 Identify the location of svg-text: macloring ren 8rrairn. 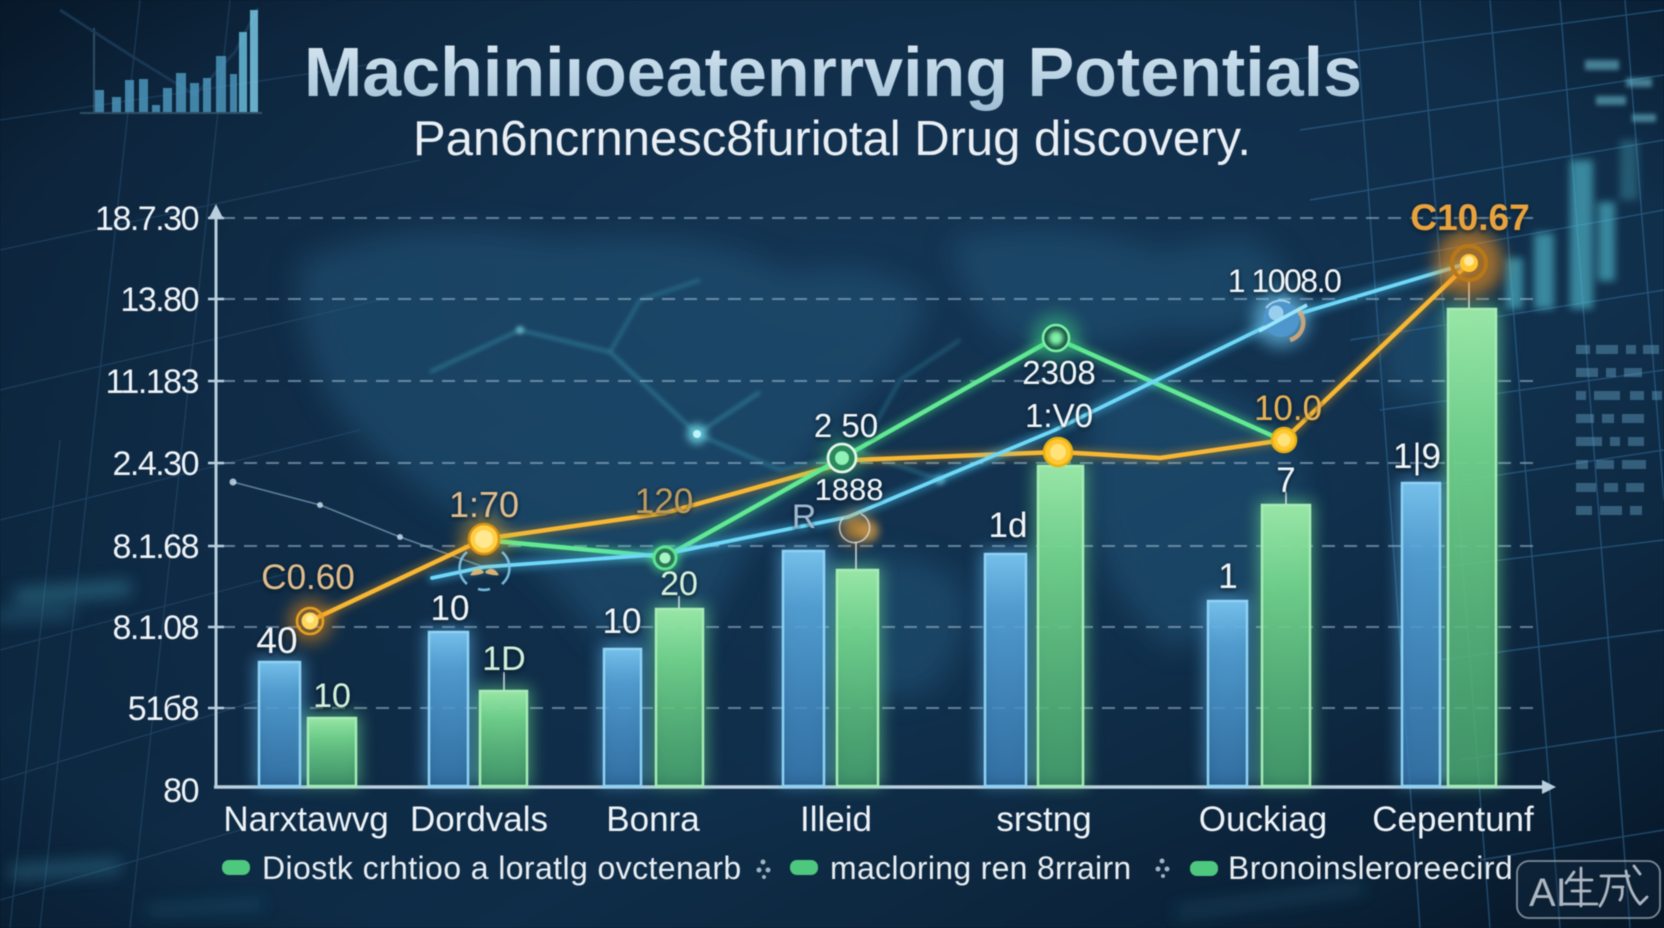
(981, 868).